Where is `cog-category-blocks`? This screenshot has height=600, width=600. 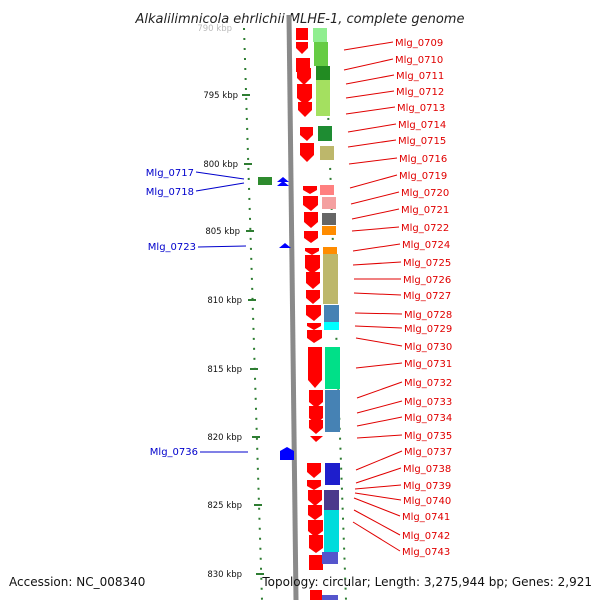 cog-category-blocks is located at coordinates (326, 314).